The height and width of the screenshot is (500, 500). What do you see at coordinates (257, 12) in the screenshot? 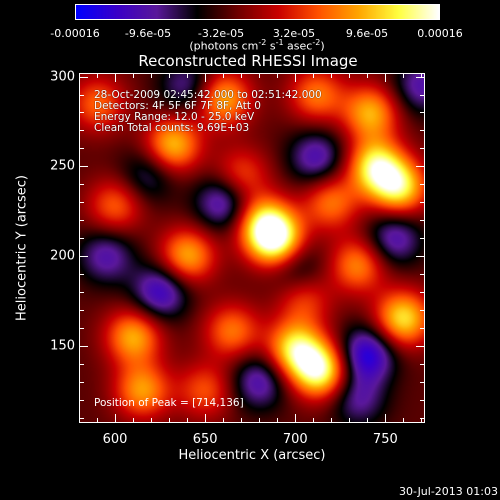
I see `colorbar` at bounding box center [257, 12].